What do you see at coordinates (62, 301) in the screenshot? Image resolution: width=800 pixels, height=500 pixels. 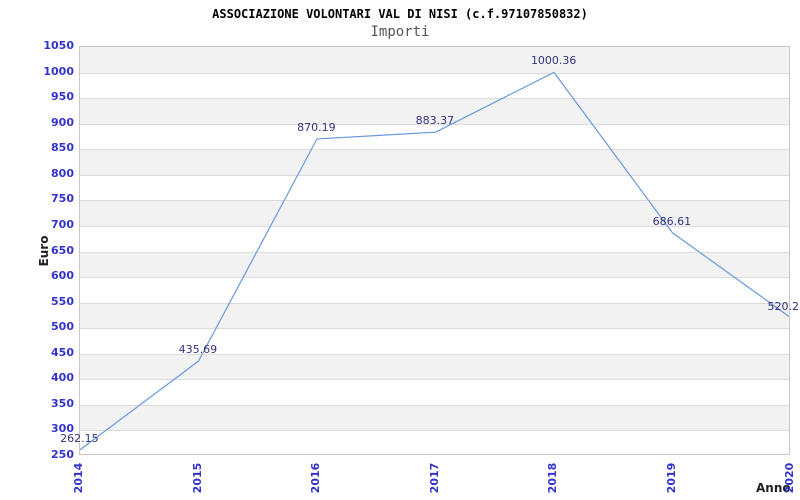 I see `y-tick-label: 550` at bounding box center [62, 301].